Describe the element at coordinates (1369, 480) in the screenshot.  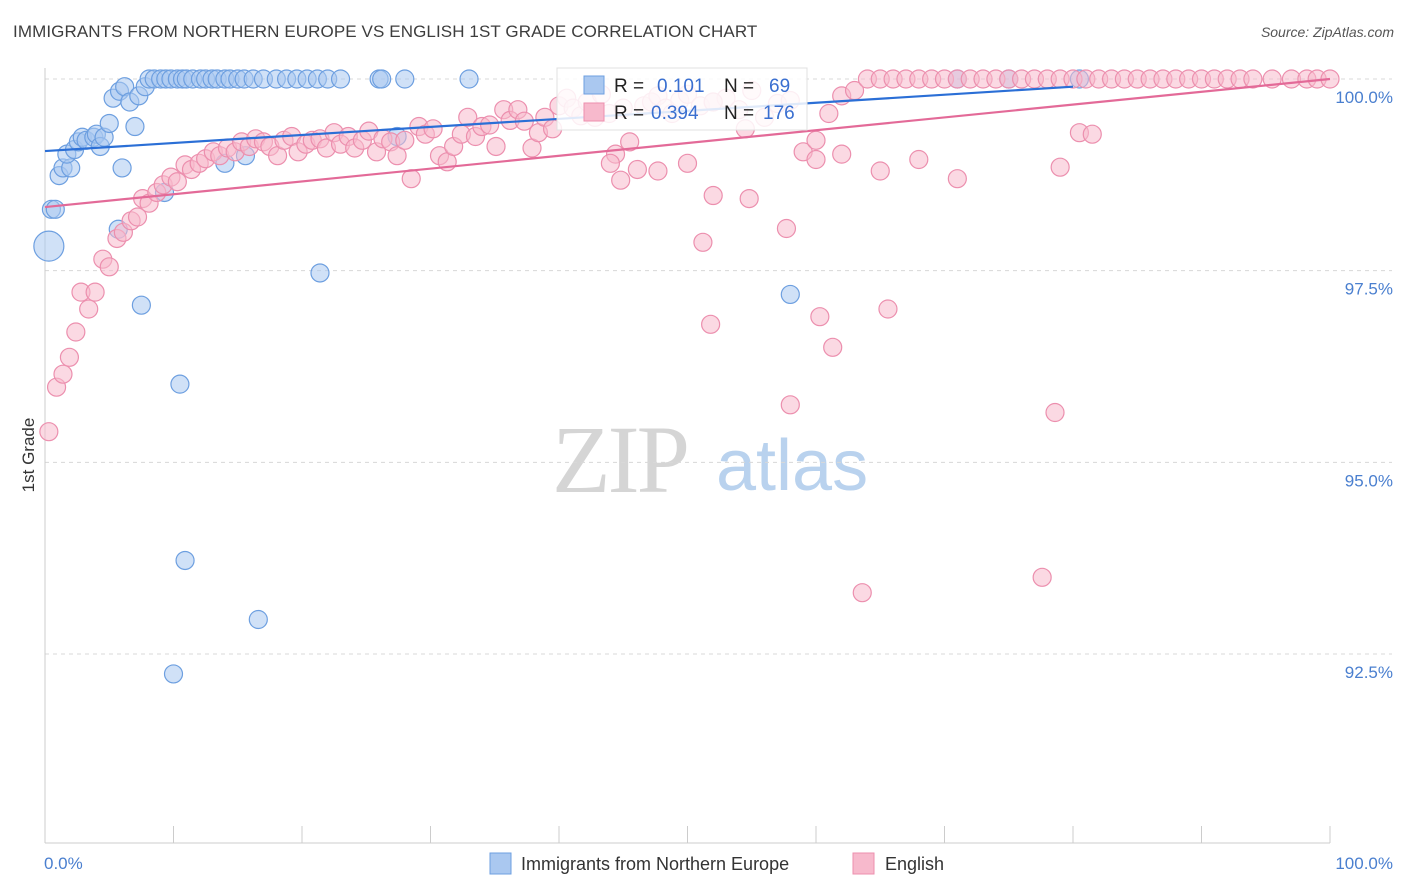
I see `y-tick-label: 95.0%` at that location.